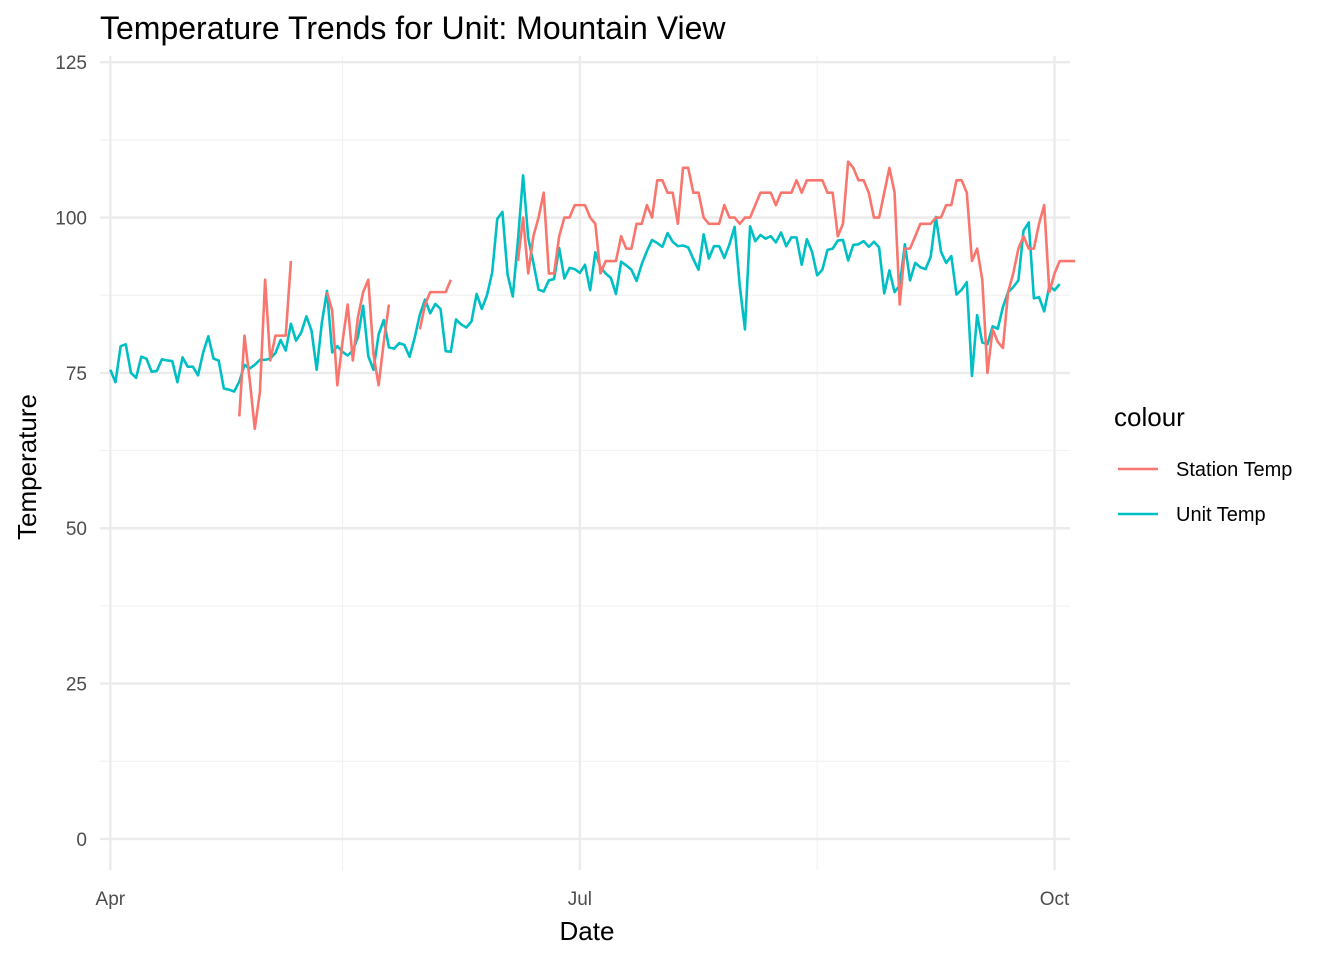 The width and height of the screenshot is (1344, 960). I want to click on y-tick-label: 100, so click(71, 219).